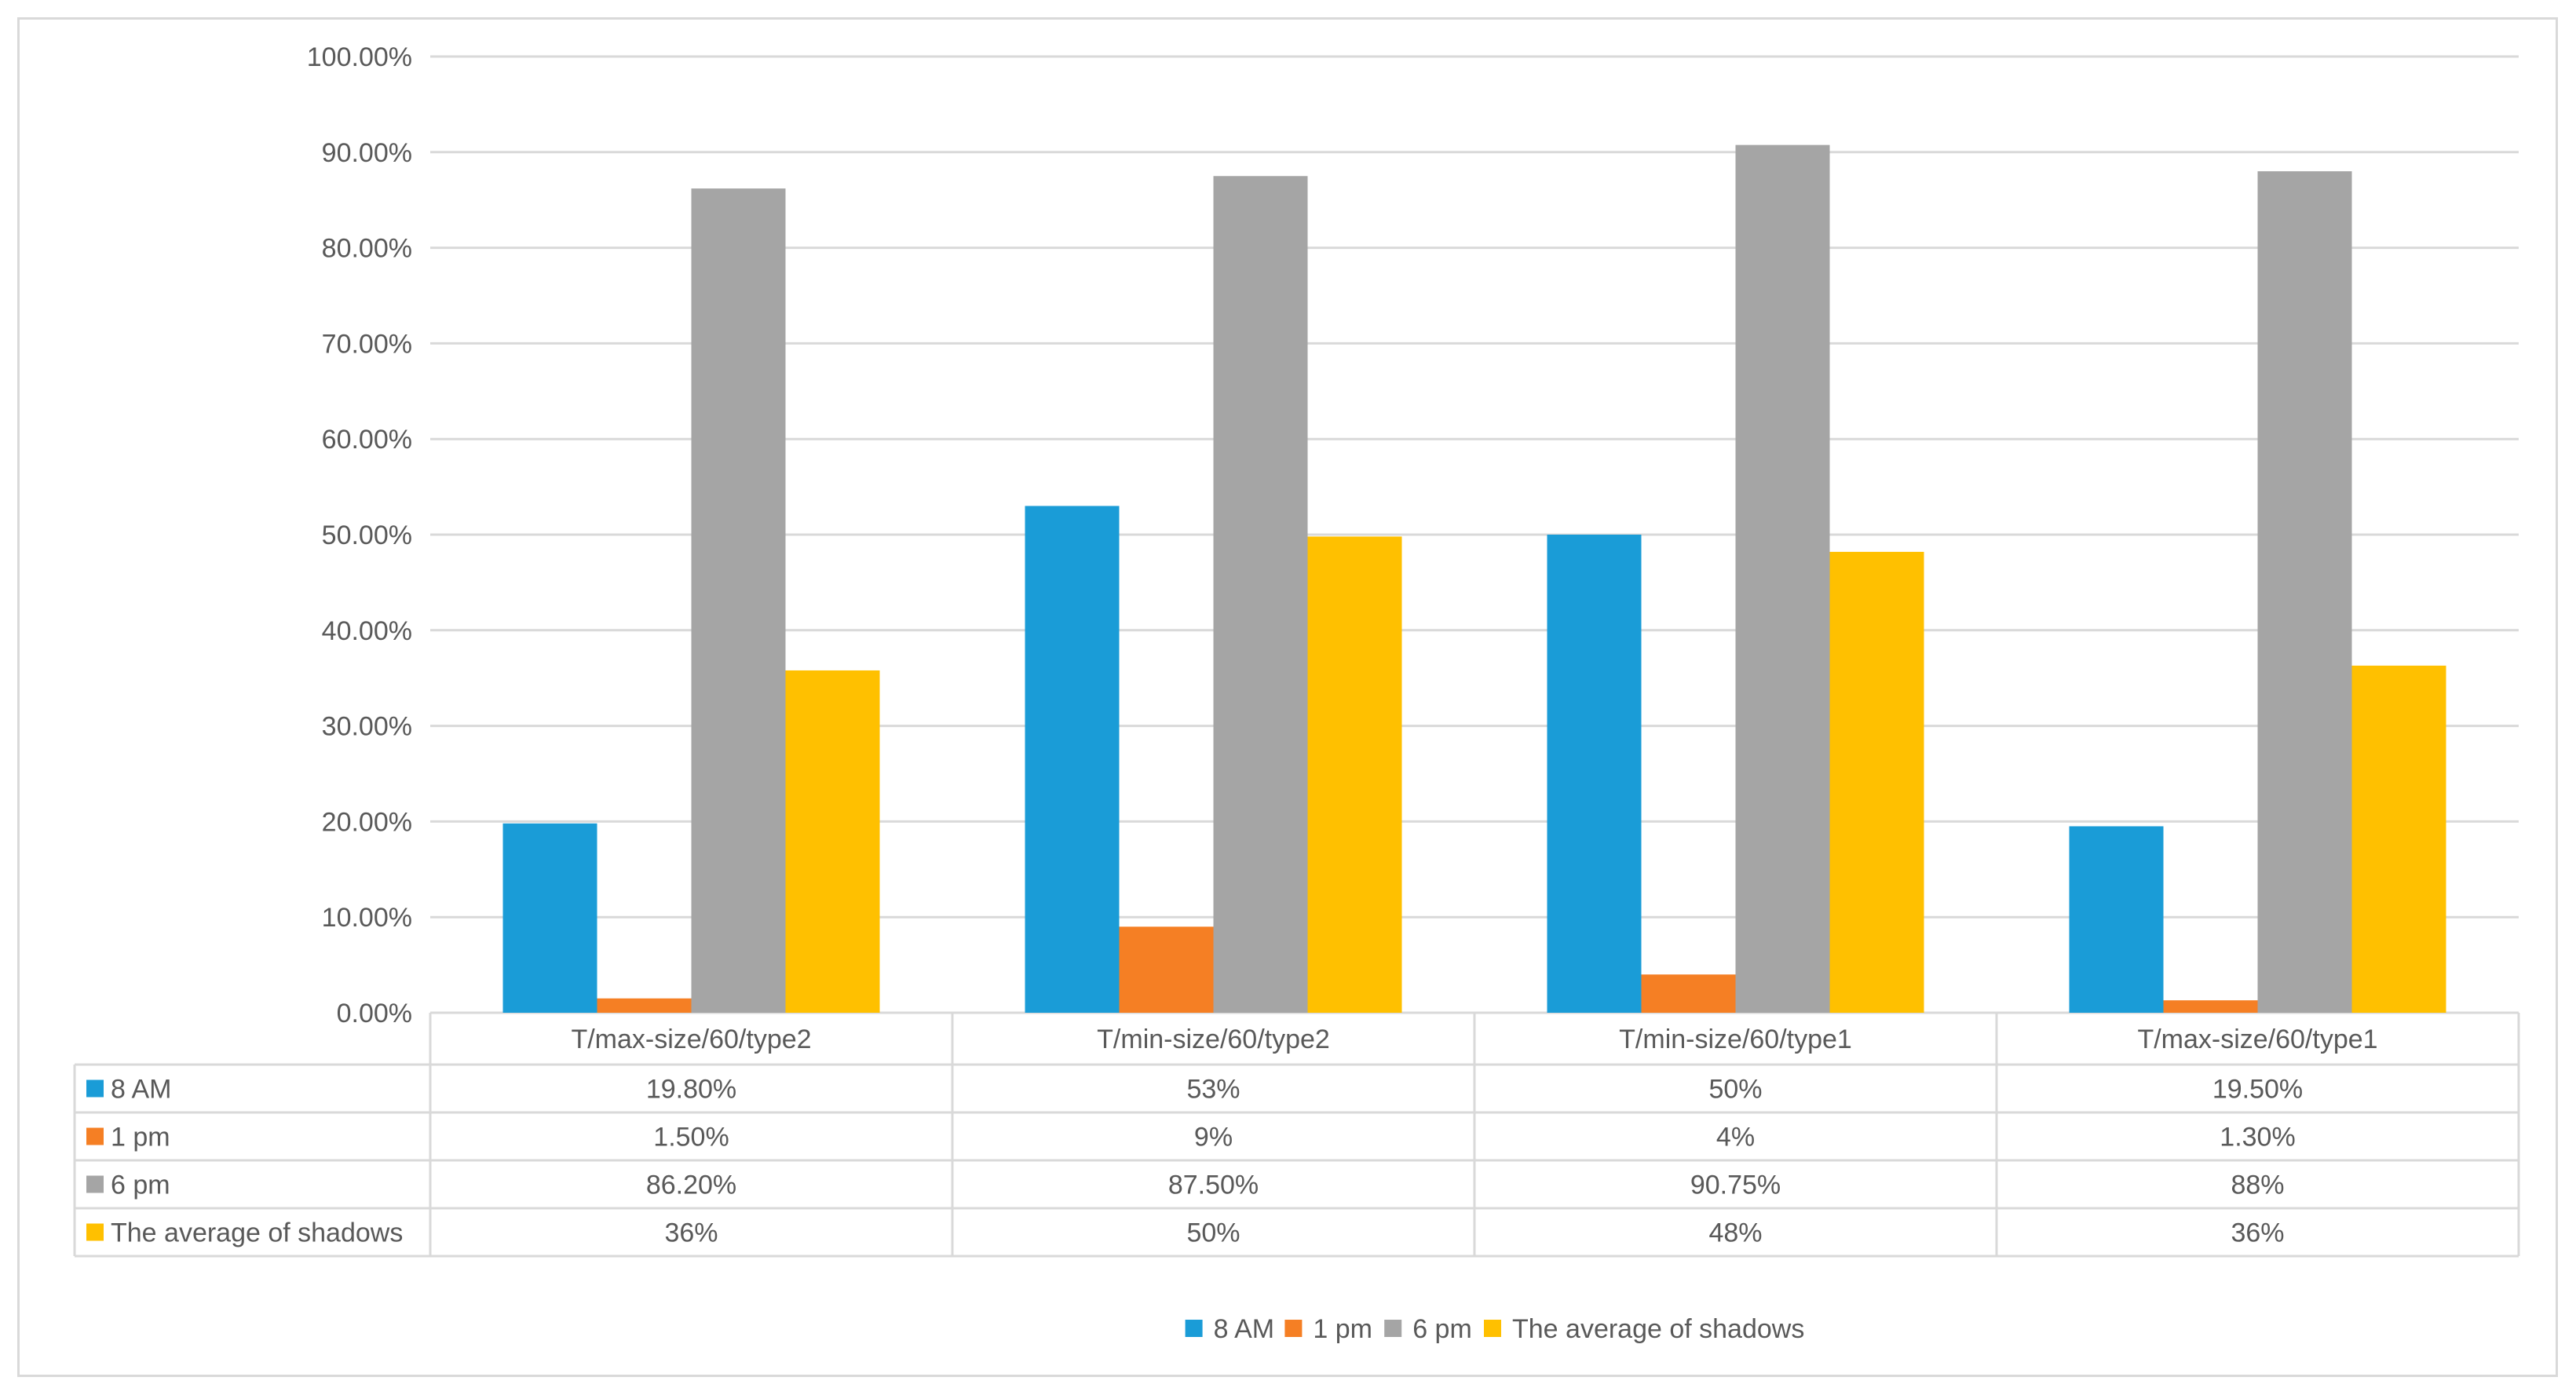 The width and height of the screenshot is (2576, 1399). Describe the element at coordinates (1213, 1090) in the screenshot. I see `table-cell-value: 53%` at that location.